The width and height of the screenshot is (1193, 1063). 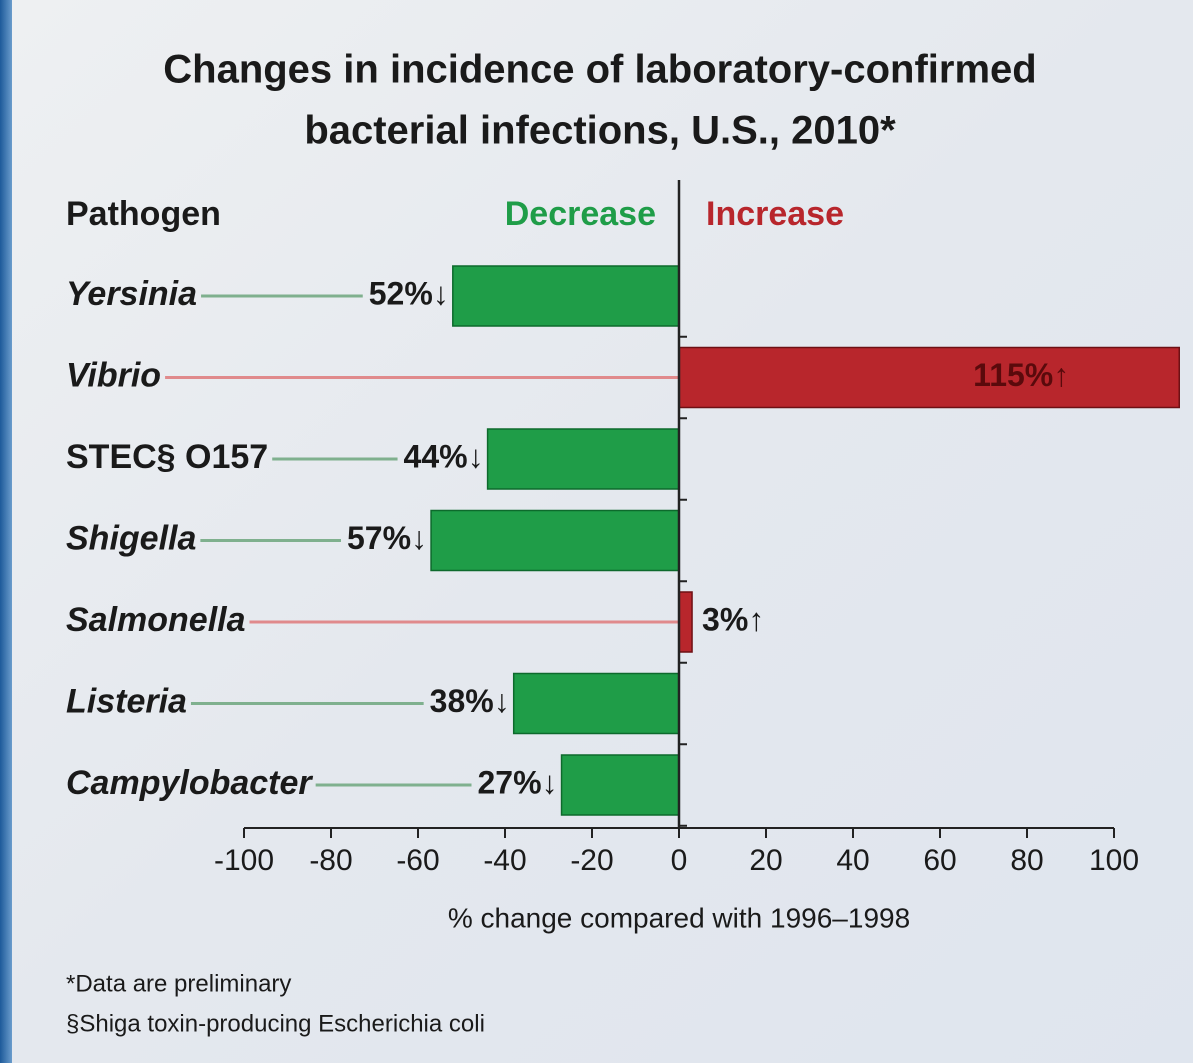 What do you see at coordinates (580, 214) in the screenshot?
I see `decrease-label: Decrease` at bounding box center [580, 214].